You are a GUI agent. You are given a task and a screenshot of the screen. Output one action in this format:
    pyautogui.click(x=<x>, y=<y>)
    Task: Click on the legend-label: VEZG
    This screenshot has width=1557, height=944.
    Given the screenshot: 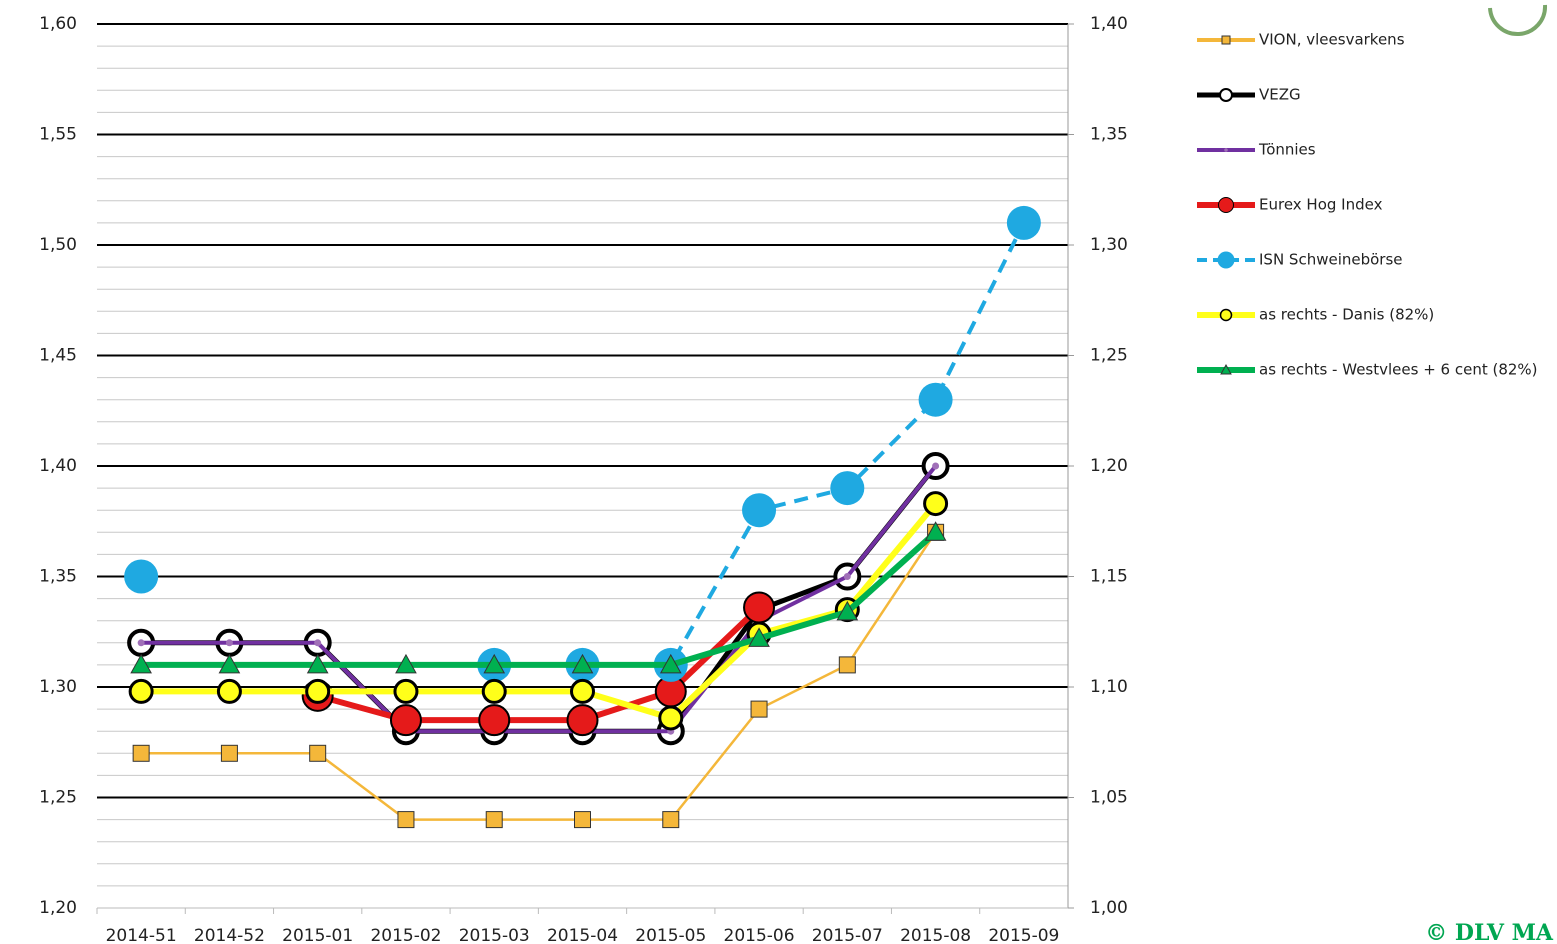 What is the action you would take?
    pyautogui.click(x=1280, y=95)
    